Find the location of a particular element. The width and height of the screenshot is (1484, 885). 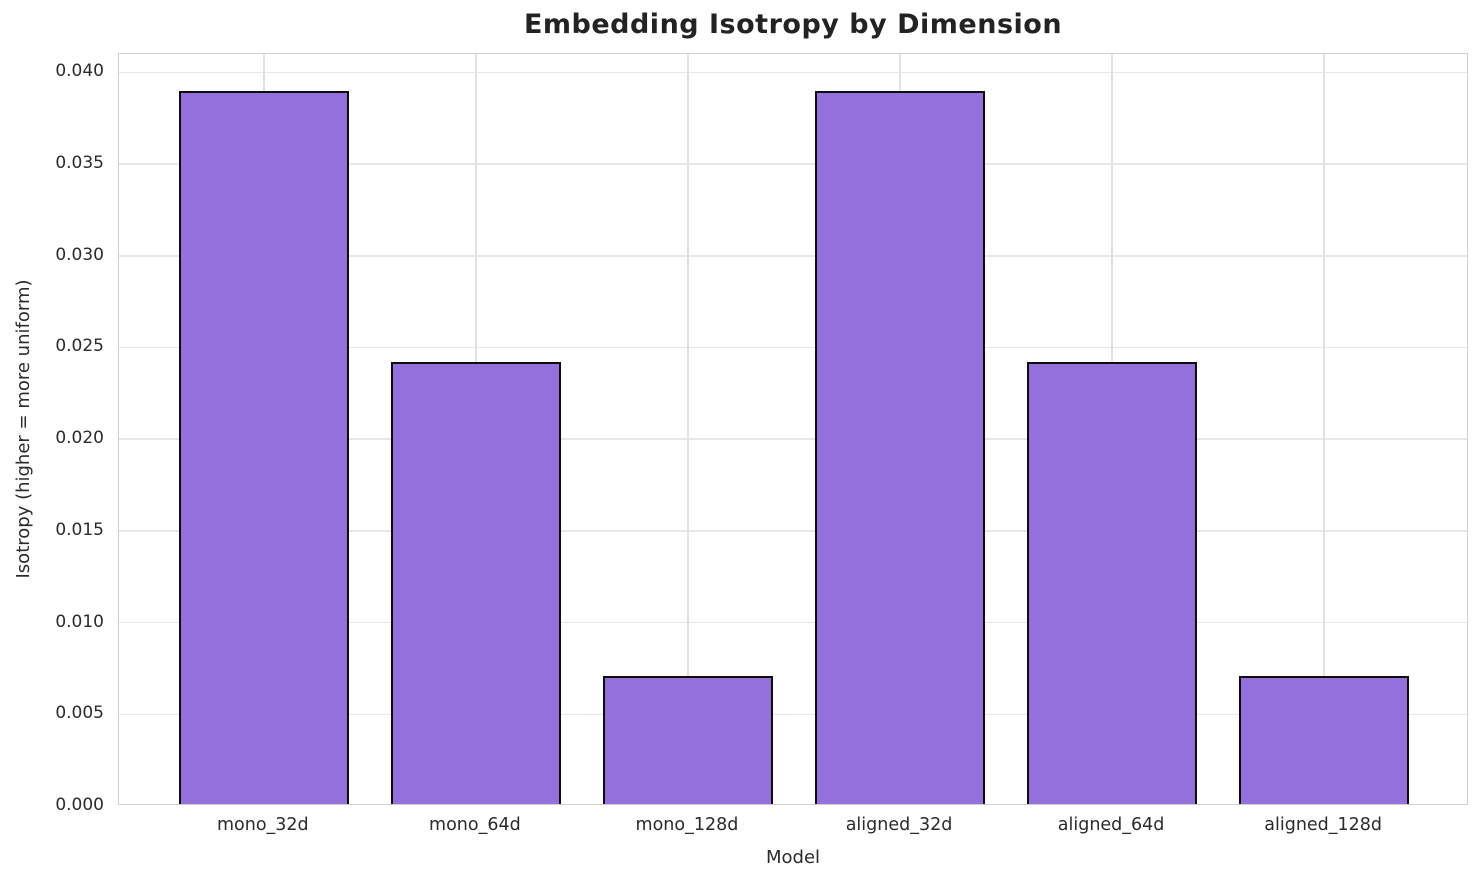

v-gridline-mono_128d is located at coordinates (688, 429).